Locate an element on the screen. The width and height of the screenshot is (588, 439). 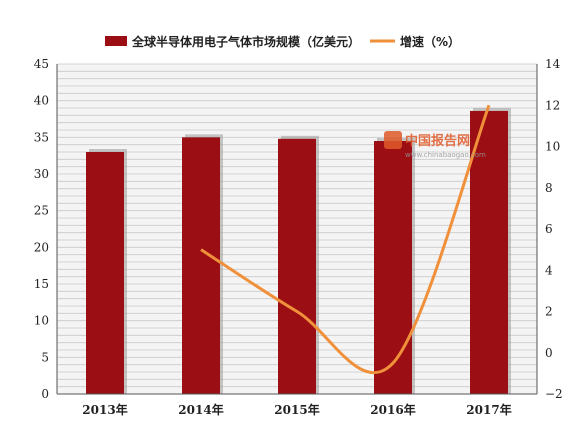
right-tick-label: 0 is located at coordinates (549, 353).